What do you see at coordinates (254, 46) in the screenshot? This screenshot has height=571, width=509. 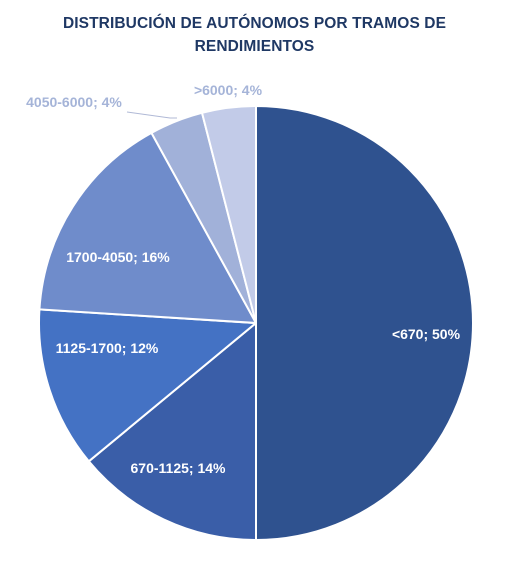 I see `chart-title-line-2: RENDIMIENTOS` at bounding box center [254, 46].